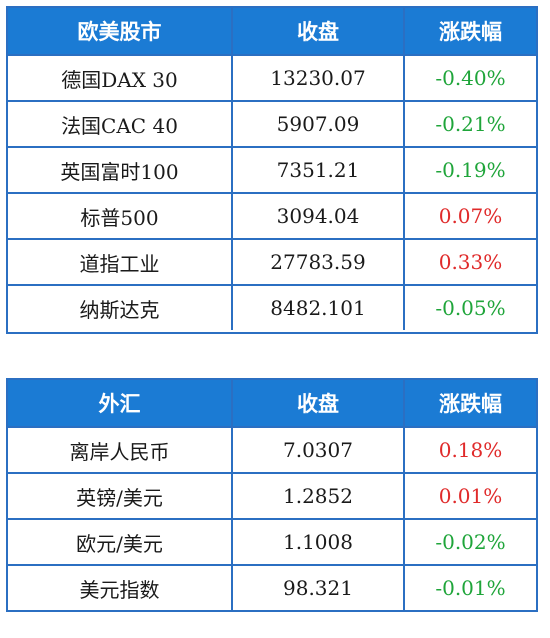 This screenshot has height=638, width=550. What do you see at coordinates (319, 31) in the screenshot?
I see `stocks-header-close: 收盘` at bounding box center [319, 31].